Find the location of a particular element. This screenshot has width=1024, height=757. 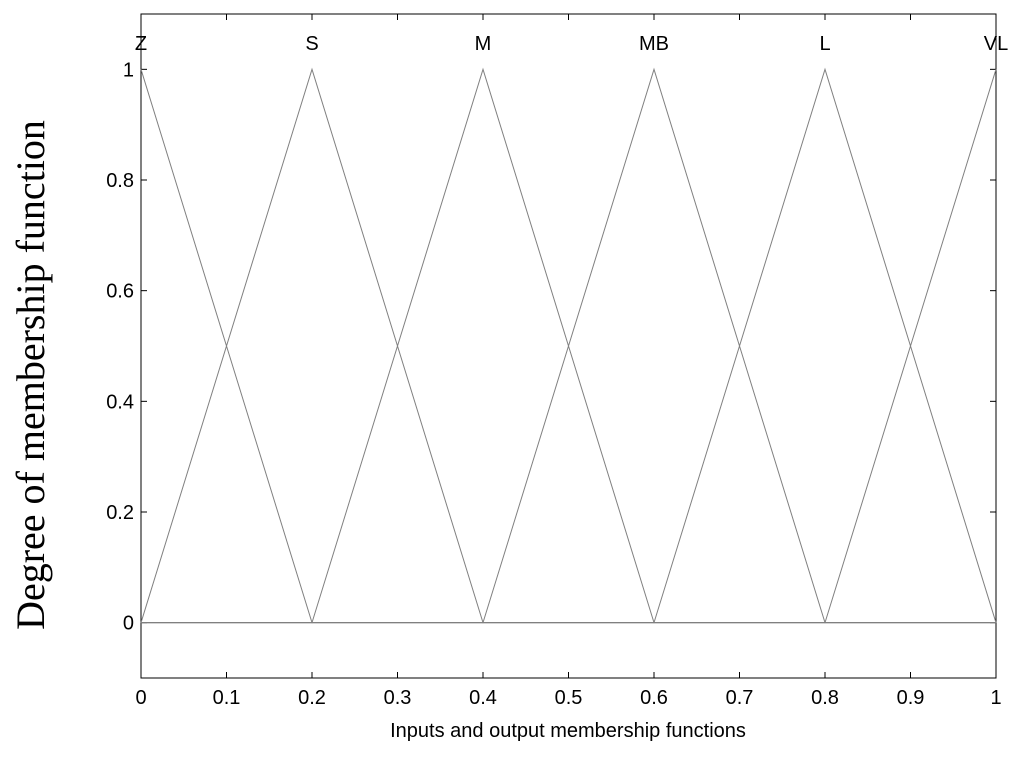

y-tick-label: 0 is located at coordinates (128, 624).